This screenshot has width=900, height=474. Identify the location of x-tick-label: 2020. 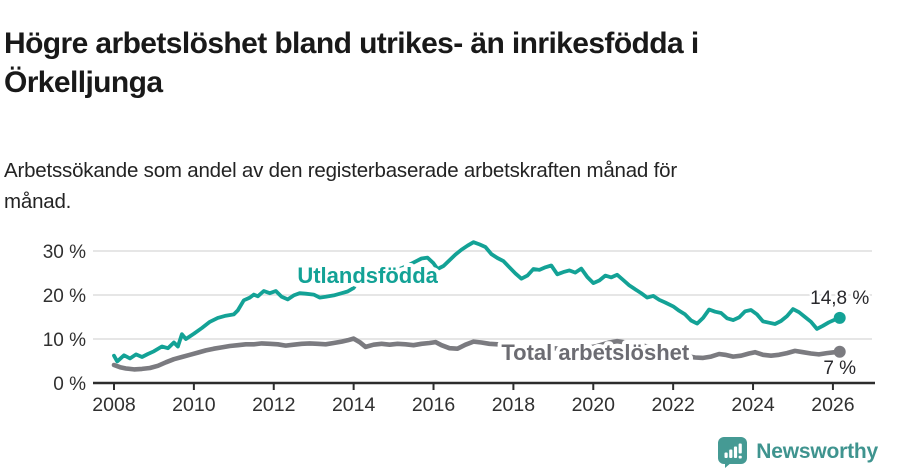
(594, 405).